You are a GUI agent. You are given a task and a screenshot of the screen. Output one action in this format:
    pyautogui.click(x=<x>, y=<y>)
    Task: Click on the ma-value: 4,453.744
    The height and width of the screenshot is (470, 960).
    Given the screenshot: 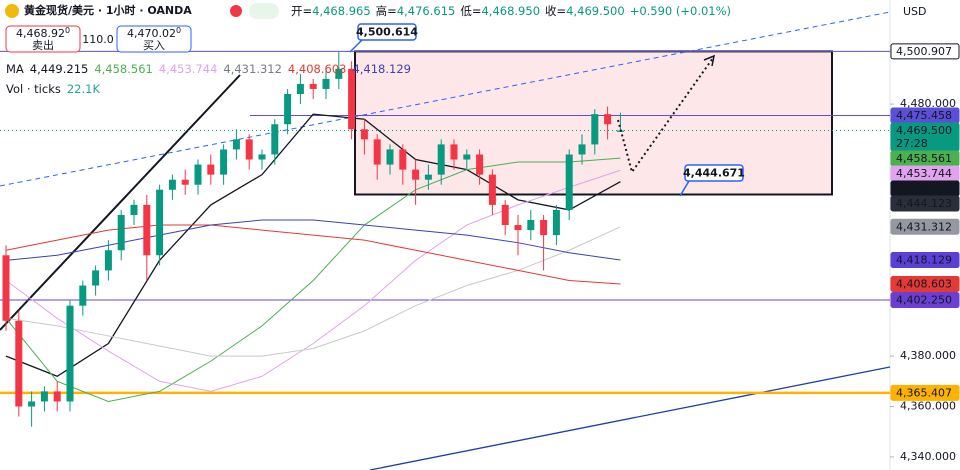 What is the action you would take?
    pyautogui.click(x=188, y=69)
    